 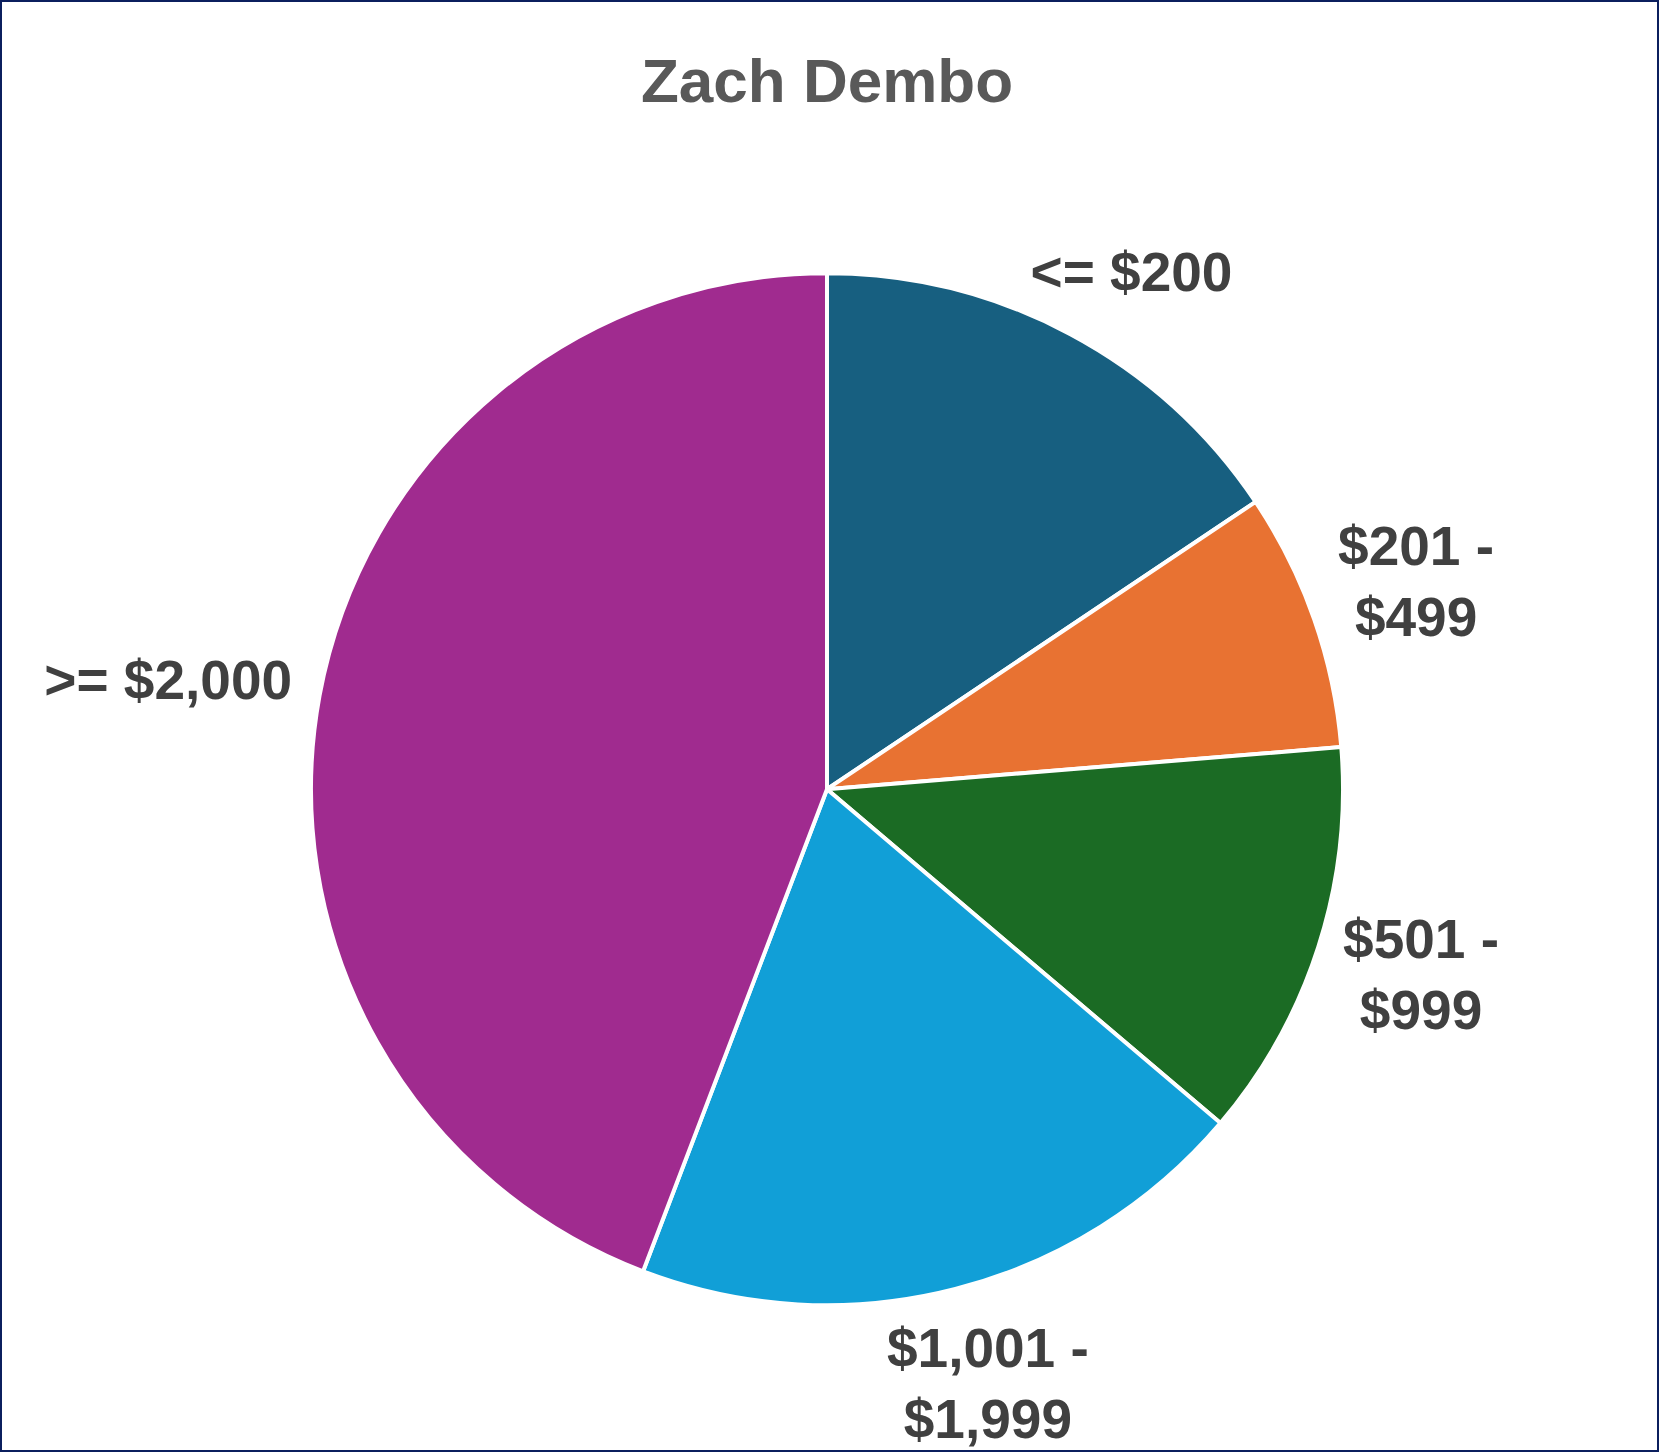 I want to click on slice-label: >= $2,000, so click(x=168, y=679).